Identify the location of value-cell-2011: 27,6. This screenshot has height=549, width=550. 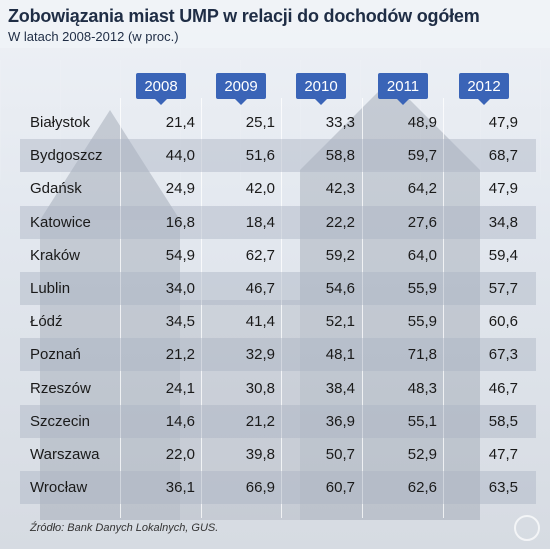
(422, 222).